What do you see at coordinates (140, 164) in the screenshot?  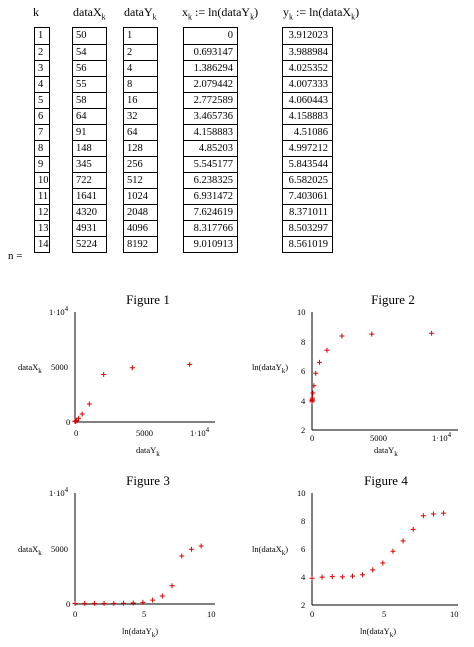 I see `cell-datay: 256` at bounding box center [140, 164].